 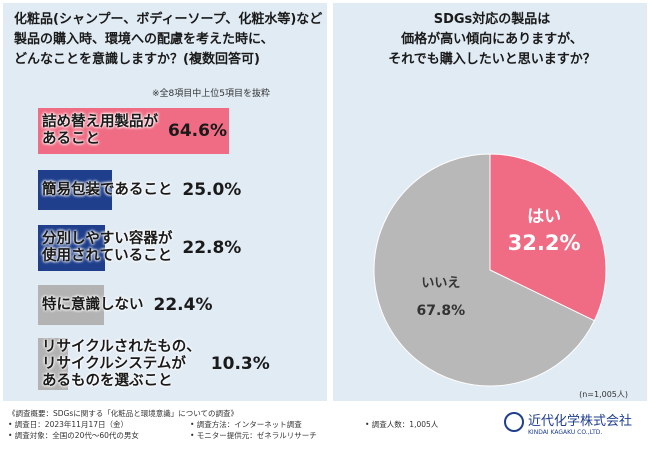 I want to click on footer-text: • 調査人数：1,005人, so click(x=402, y=424).